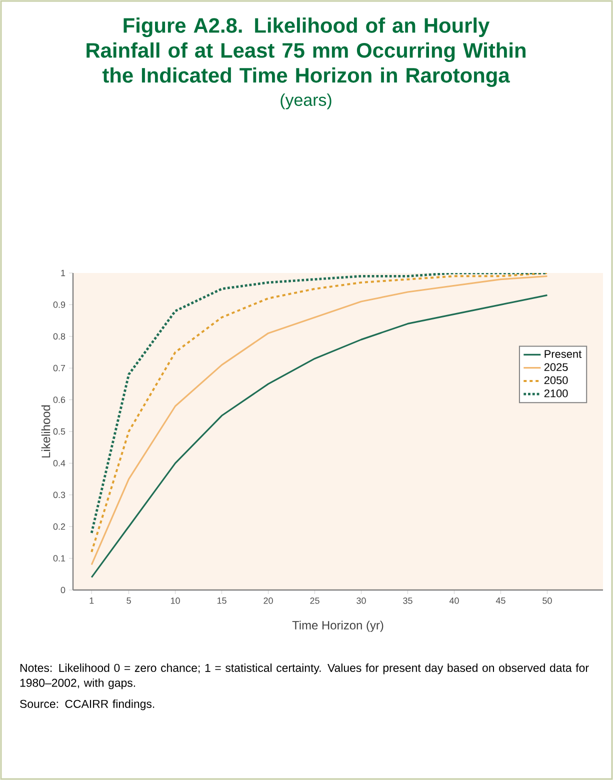 Image resolution: width=613 pixels, height=780 pixels. What do you see at coordinates (63, 590) in the screenshot?
I see `y-tick-label: 0` at bounding box center [63, 590].